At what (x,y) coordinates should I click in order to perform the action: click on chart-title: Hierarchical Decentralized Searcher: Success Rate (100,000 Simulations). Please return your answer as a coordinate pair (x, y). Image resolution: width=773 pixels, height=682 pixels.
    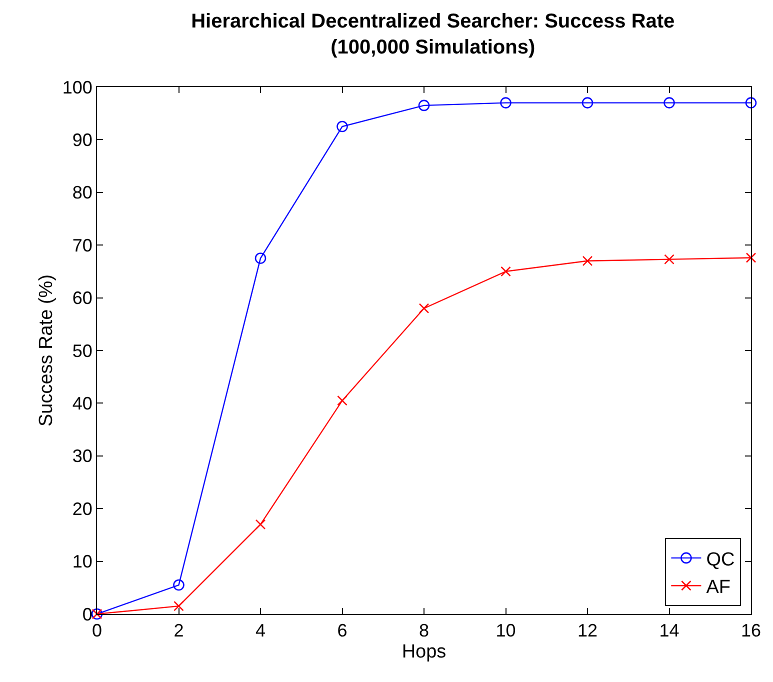
    Looking at the image, I should click on (433, 34).